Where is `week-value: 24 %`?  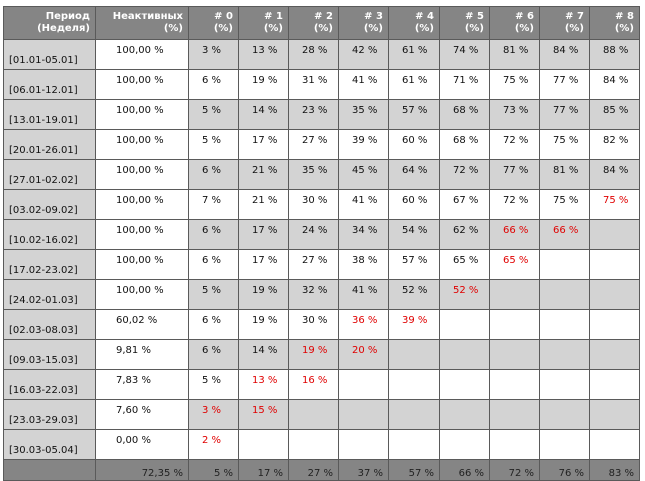 week-value: 24 % is located at coordinates (315, 230).